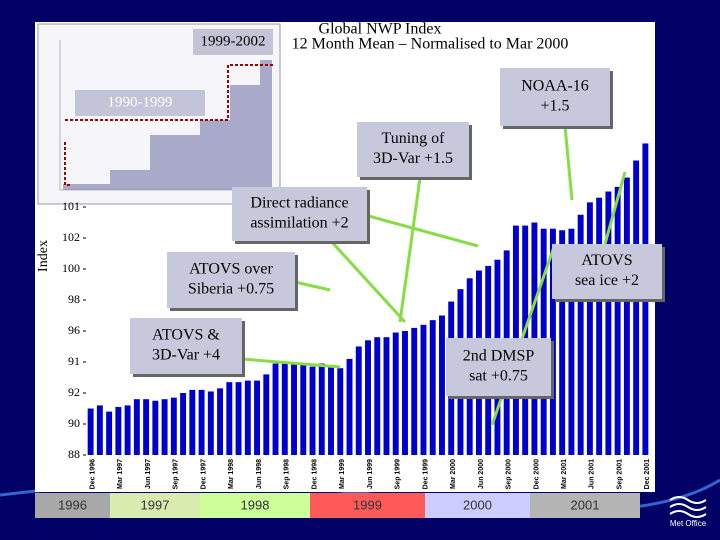 The width and height of the screenshot is (720, 540). Describe the element at coordinates (74, 361) in the screenshot. I see `y-tick-label: 91` at that location.